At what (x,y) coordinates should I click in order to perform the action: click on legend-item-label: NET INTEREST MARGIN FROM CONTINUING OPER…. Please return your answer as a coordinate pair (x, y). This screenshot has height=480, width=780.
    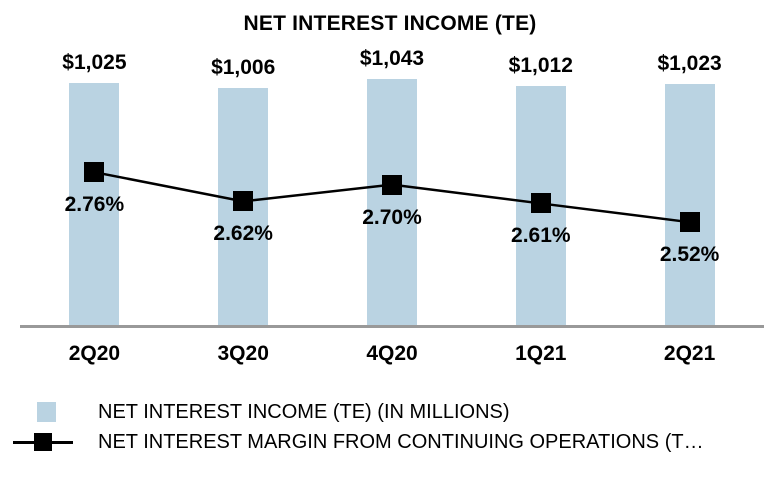
    Looking at the image, I should click on (401, 442).